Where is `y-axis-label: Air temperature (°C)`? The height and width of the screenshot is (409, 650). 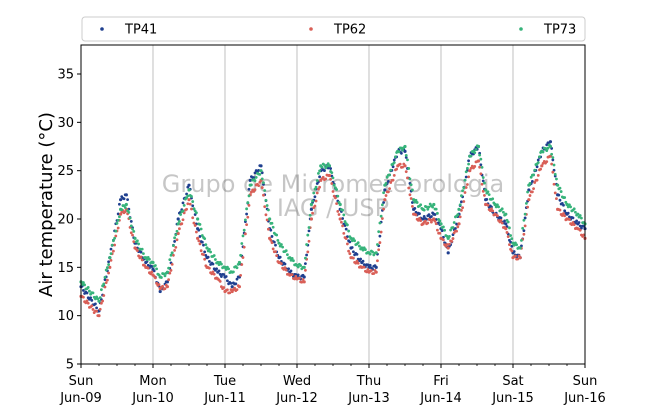 y-axis-label: Air temperature (°C) is located at coordinates (46, 204).